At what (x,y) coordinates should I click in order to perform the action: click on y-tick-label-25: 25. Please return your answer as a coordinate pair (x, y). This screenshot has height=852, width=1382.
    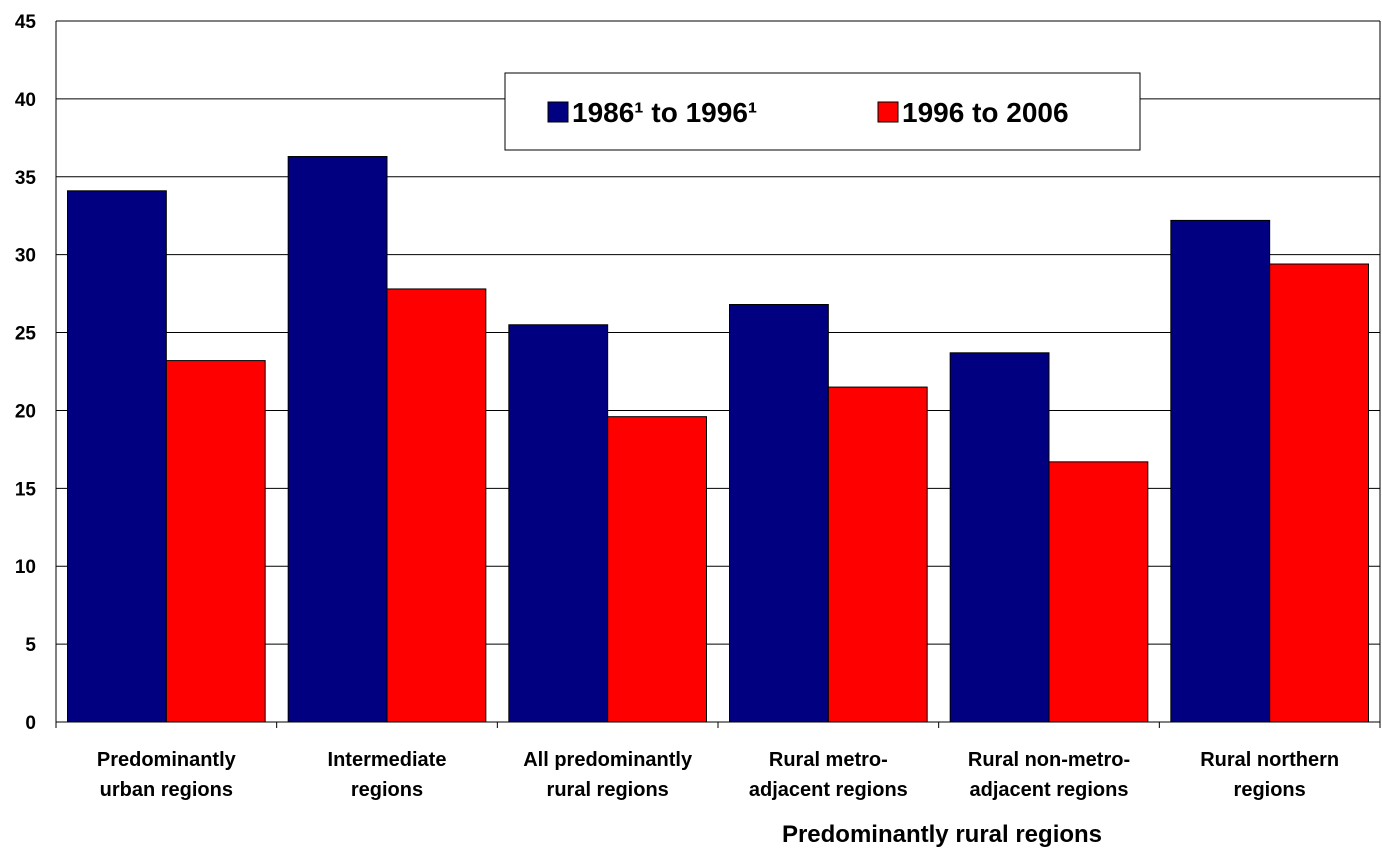
    Looking at the image, I should click on (26, 334).